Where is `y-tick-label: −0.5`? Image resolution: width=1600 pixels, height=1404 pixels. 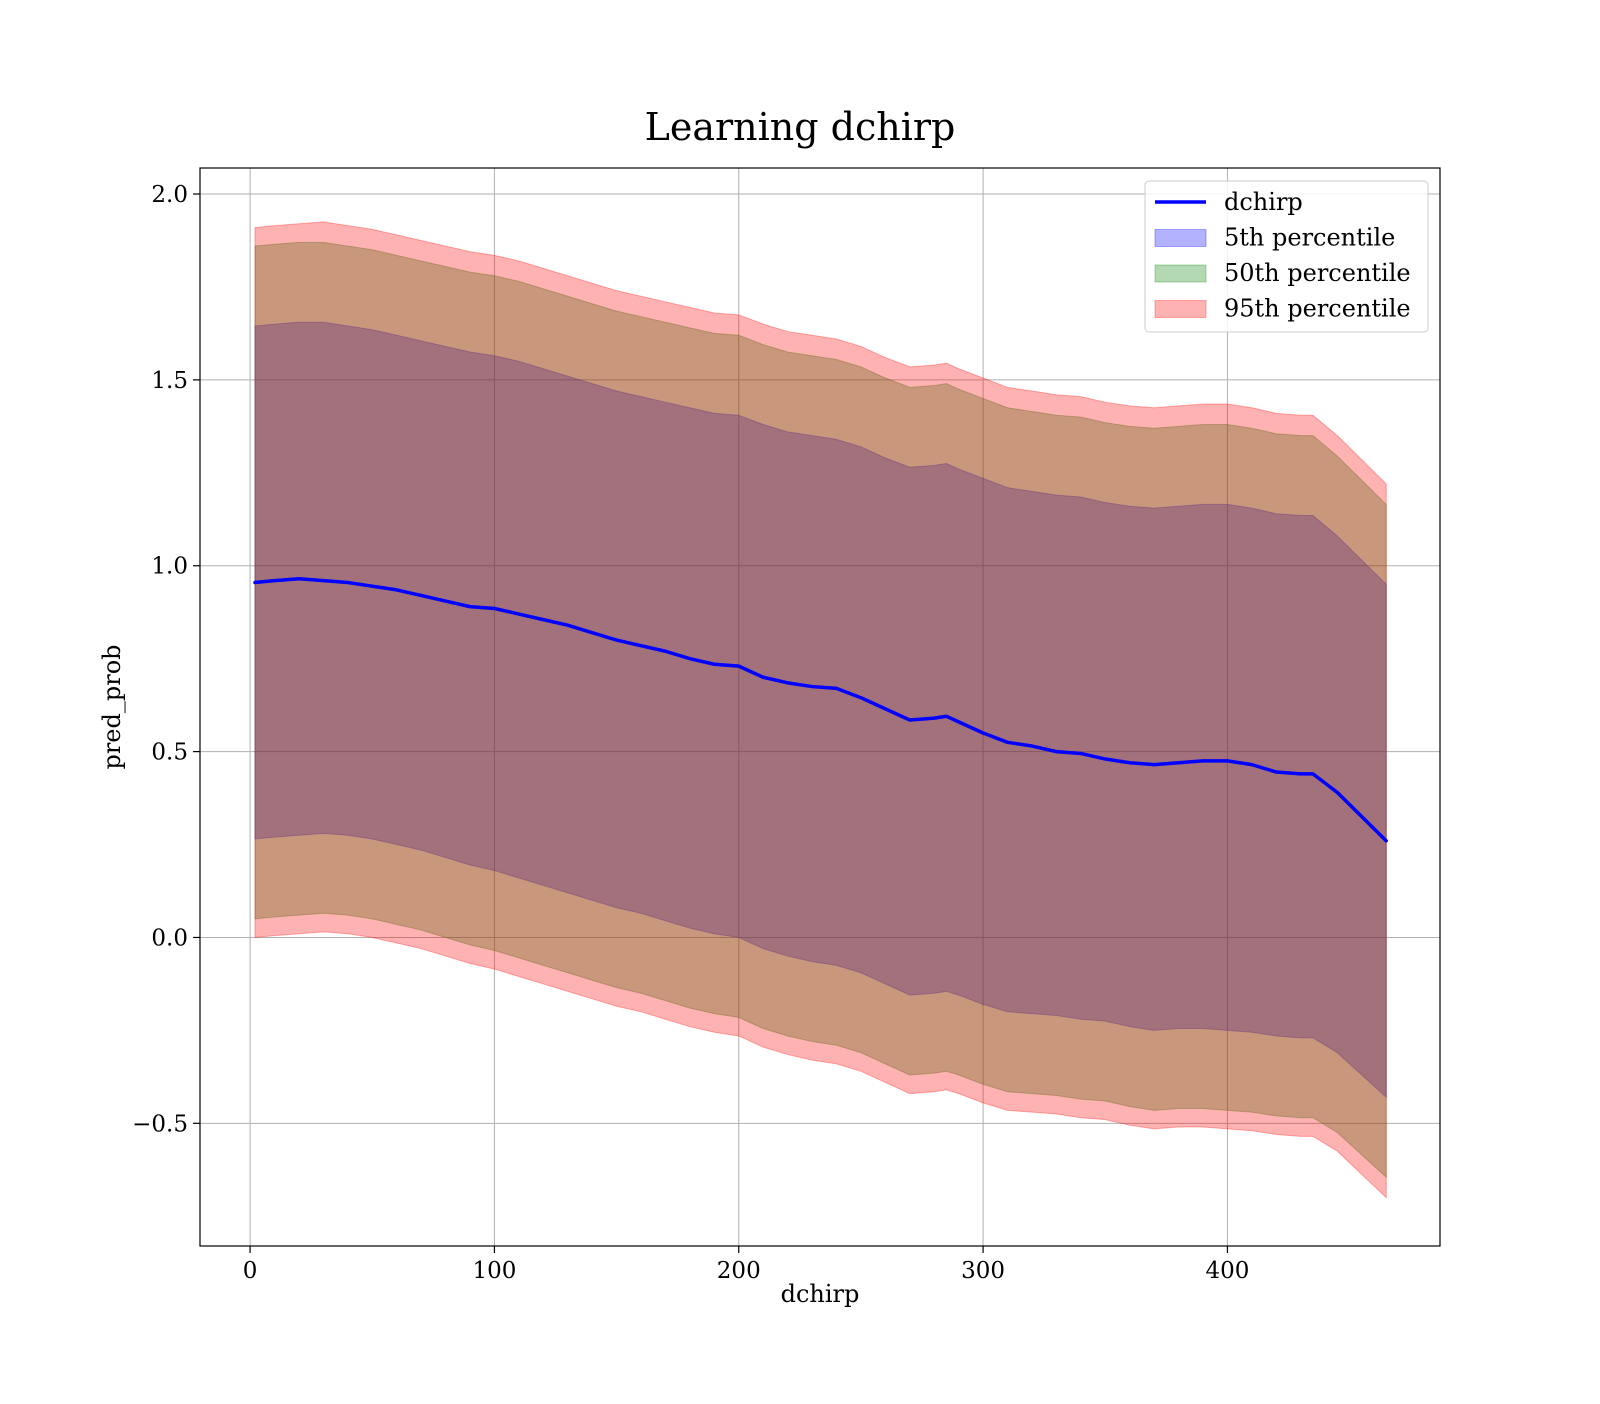
y-tick-label: −0.5 is located at coordinates (160, 1124).